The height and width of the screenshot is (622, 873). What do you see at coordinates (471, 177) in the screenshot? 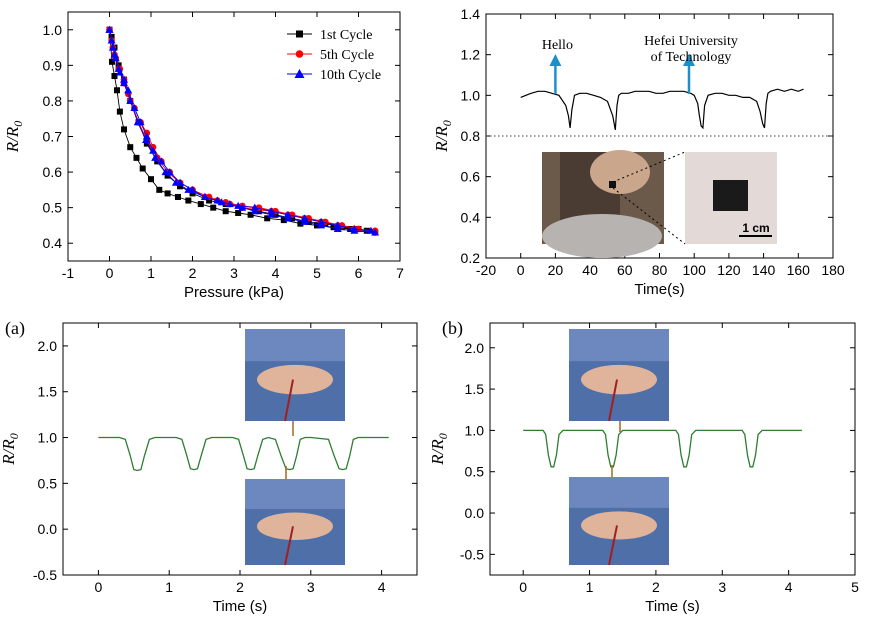
I see `y-tick-label: 0.6` at bounding box center [471, 177].